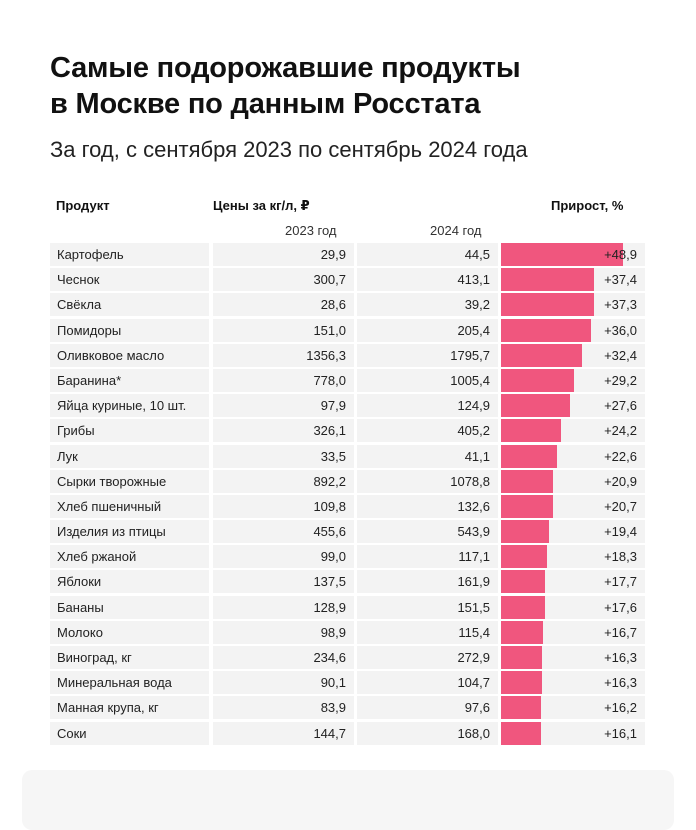  What do you see at coordinates (129, 380) in the screenshot?
I see `product-name: Баранина*` at bounding box center [129, 380].